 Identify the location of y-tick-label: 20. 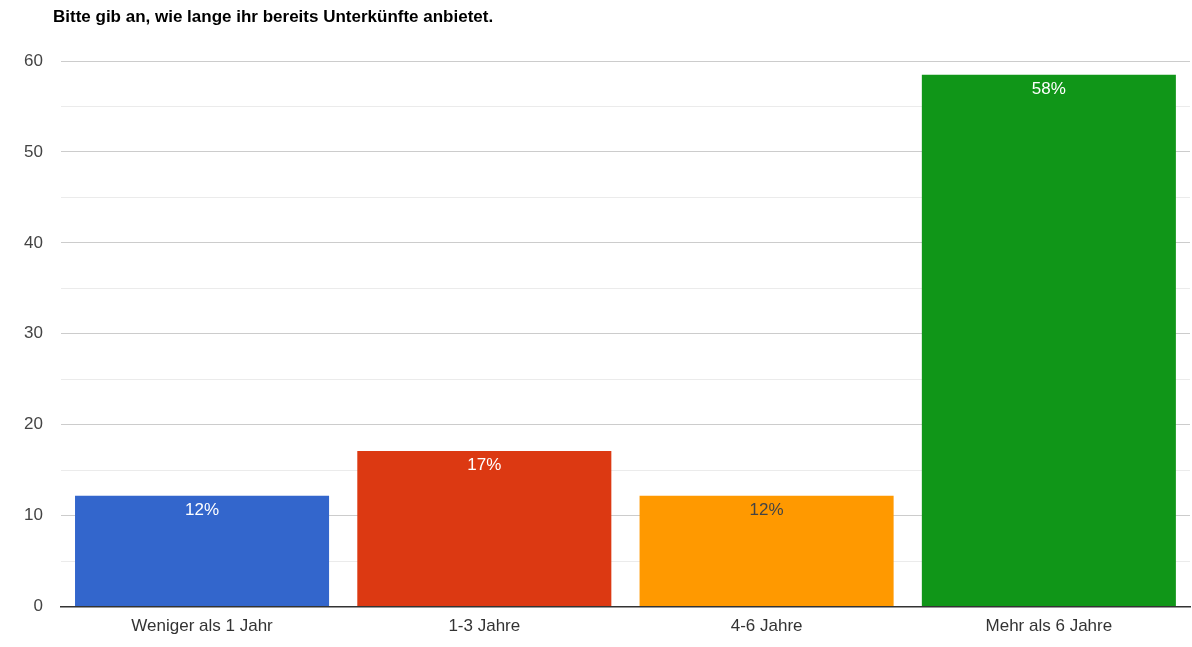
(33, 424).